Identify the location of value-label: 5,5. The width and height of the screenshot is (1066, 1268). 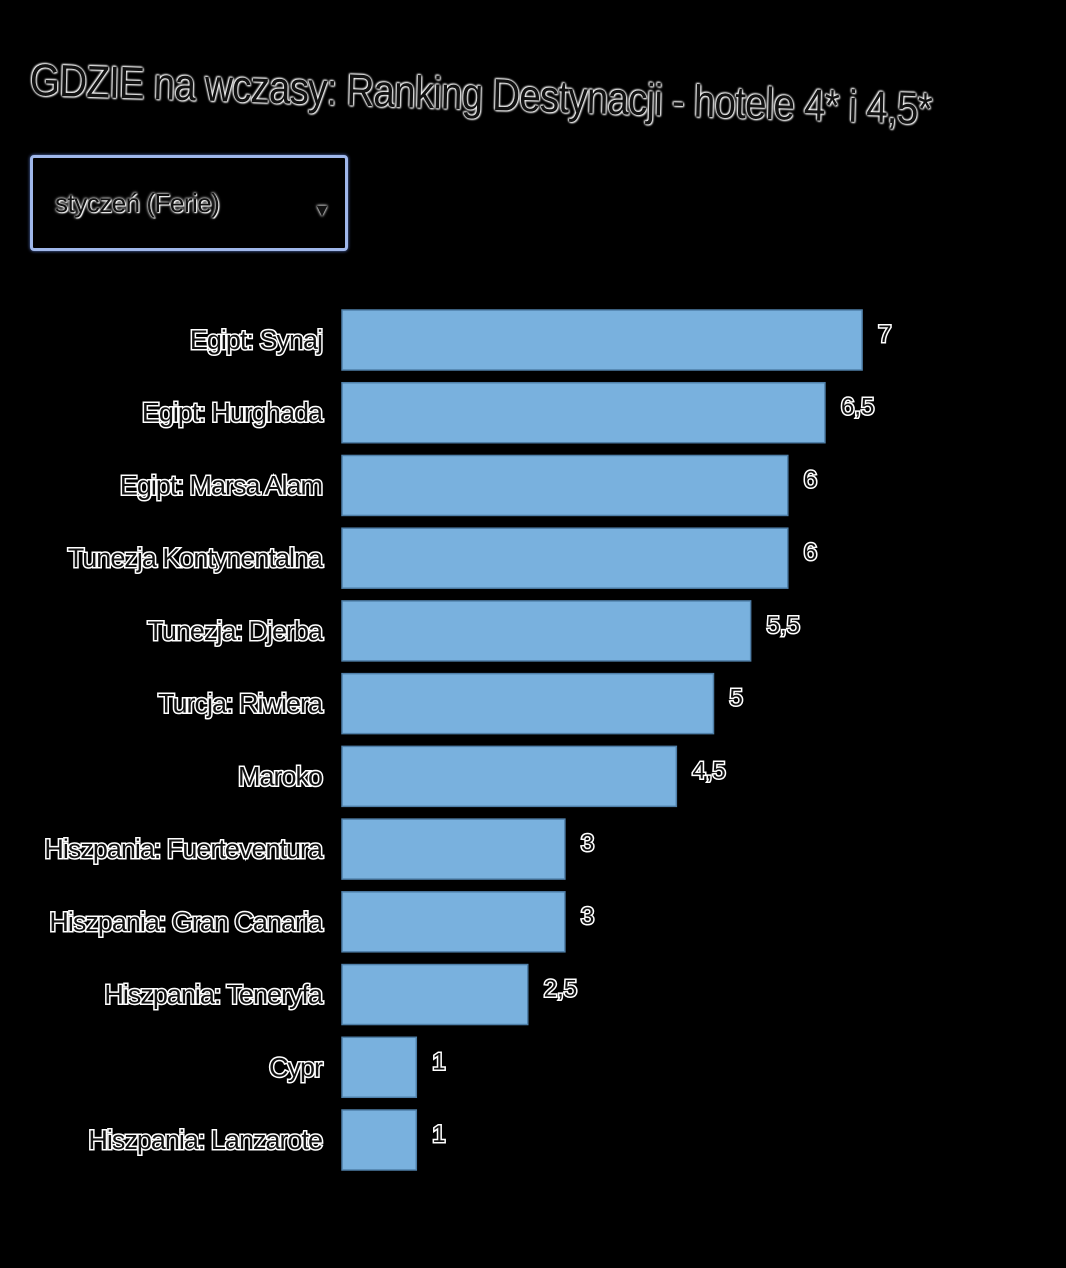
(783, 625).